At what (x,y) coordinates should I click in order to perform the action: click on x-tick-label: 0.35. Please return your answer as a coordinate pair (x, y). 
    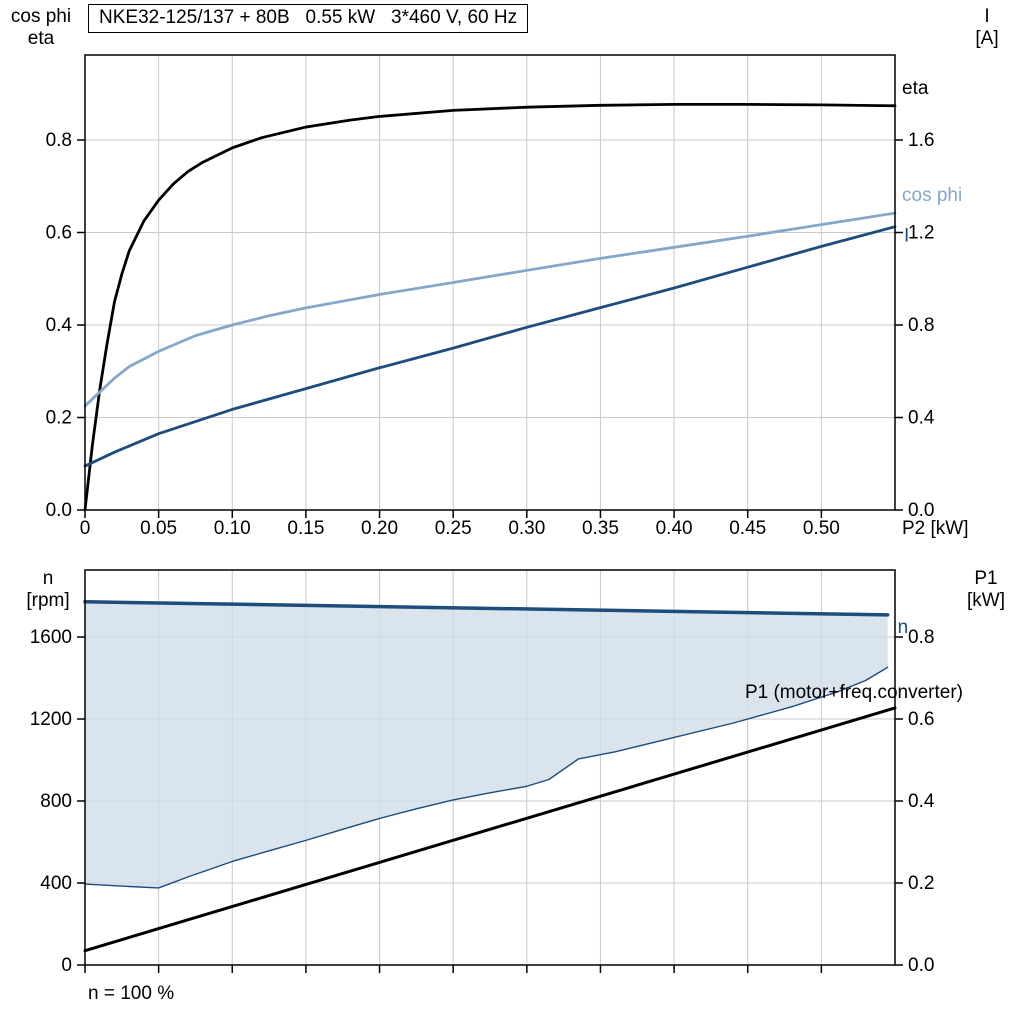
    Looking at the image, I should click on (600, 528).